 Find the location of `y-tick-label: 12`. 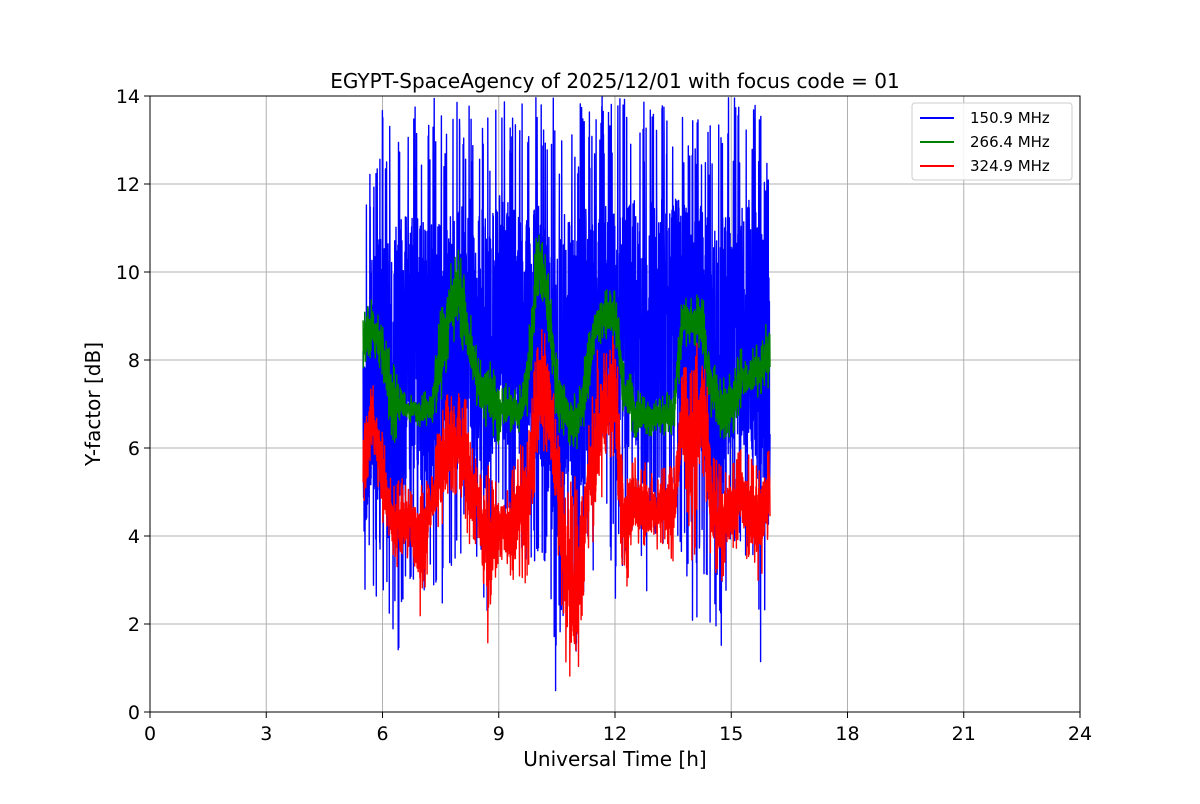

y-tick-label: 12 is located at coordinates (128, 185).